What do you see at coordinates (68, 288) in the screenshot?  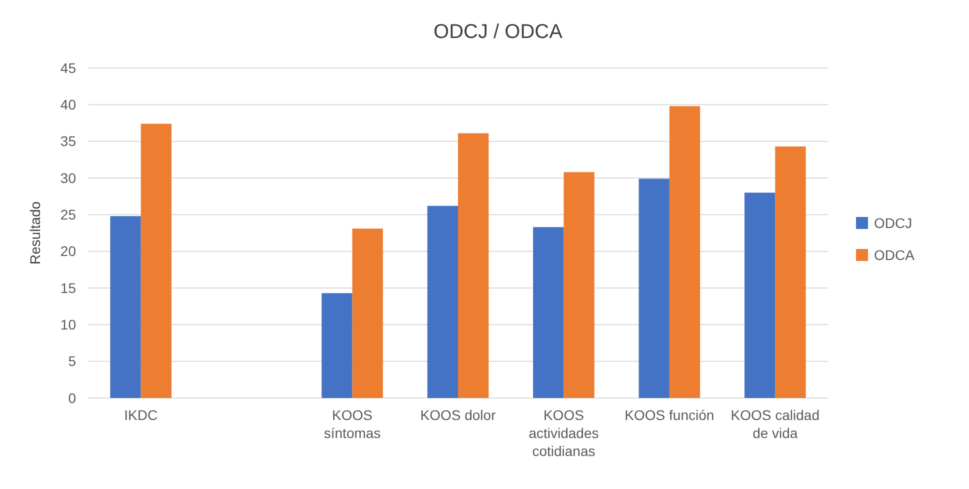 I see `y-tick-label: 15` at bounding box center [68, 288].